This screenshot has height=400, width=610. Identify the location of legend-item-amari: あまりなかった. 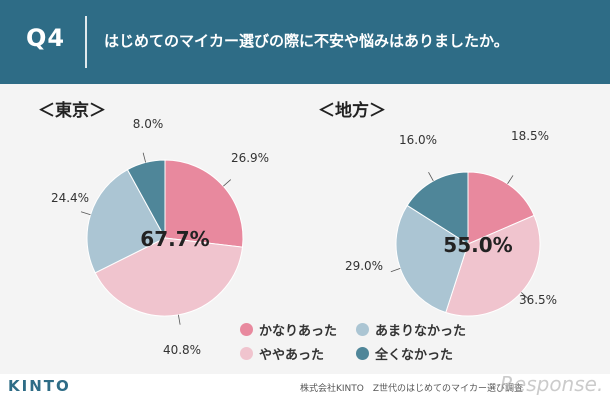
(411, 329).